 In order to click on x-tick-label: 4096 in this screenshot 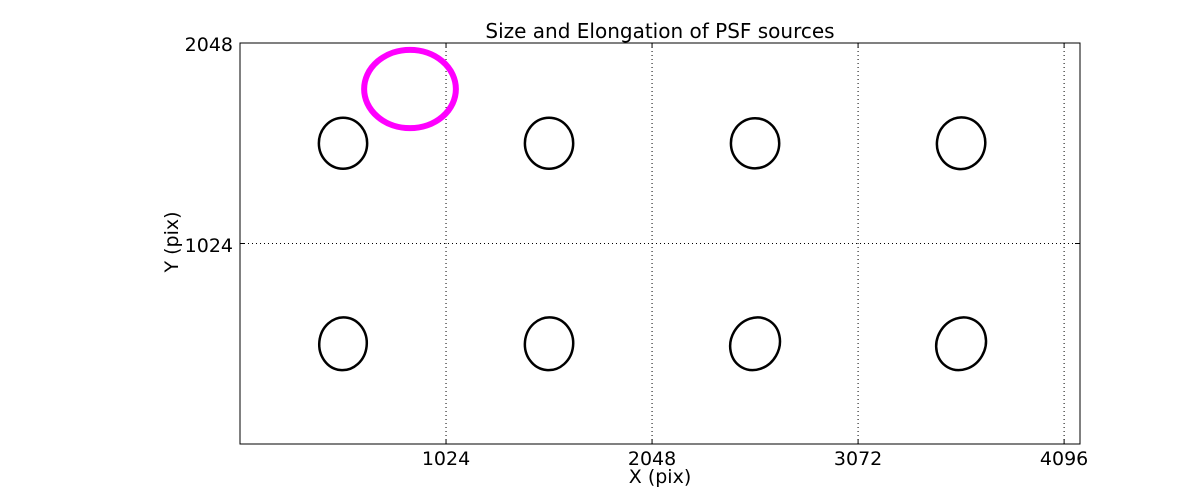, I will do `click(1064, 459)`.